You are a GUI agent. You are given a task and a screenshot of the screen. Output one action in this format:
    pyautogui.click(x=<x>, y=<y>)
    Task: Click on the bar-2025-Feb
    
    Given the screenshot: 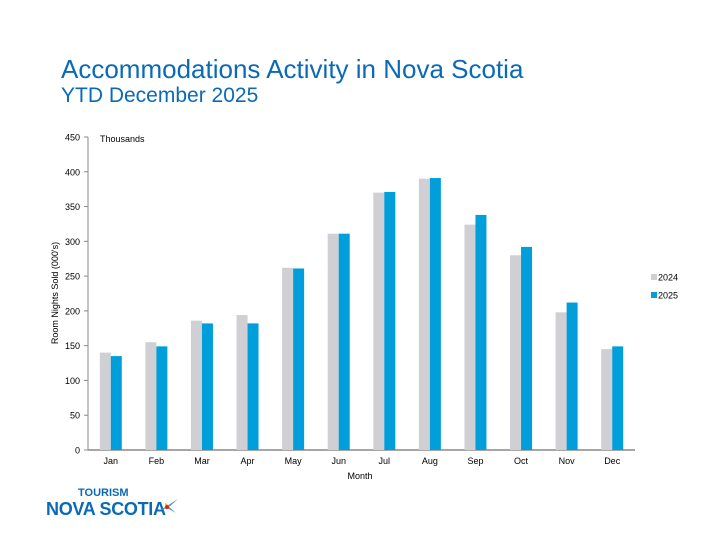 What is the action you would take?
    pyautogui.click(x=162, y=398)
    